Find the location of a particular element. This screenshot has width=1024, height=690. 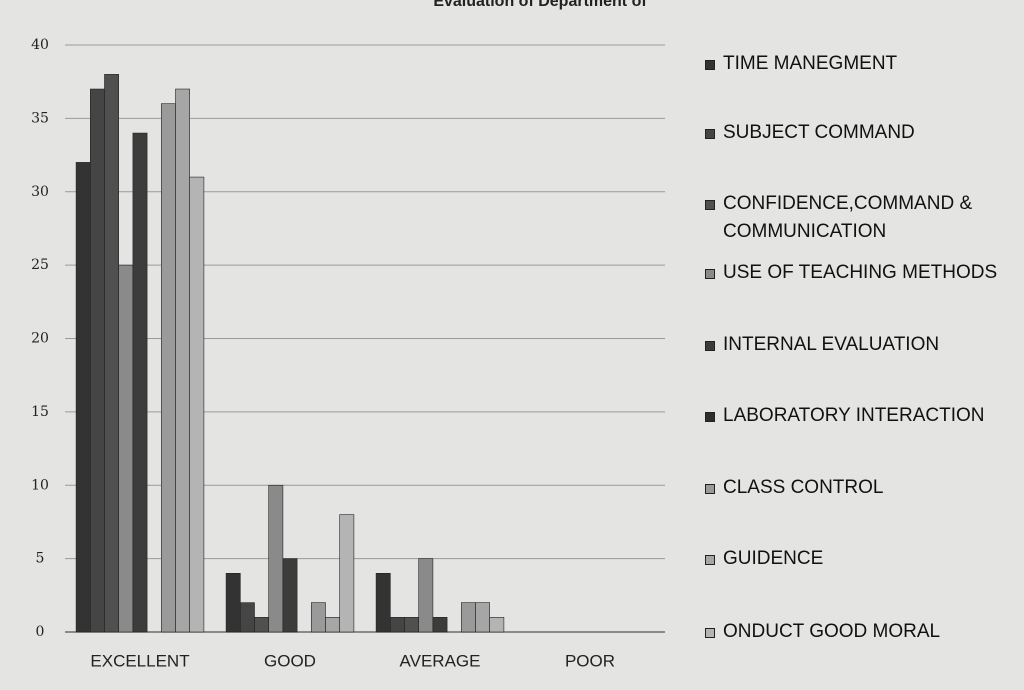

legend-label: CONFIDENCE,COMMAND & COMMUNICATION is located at coordinates (848, 217).